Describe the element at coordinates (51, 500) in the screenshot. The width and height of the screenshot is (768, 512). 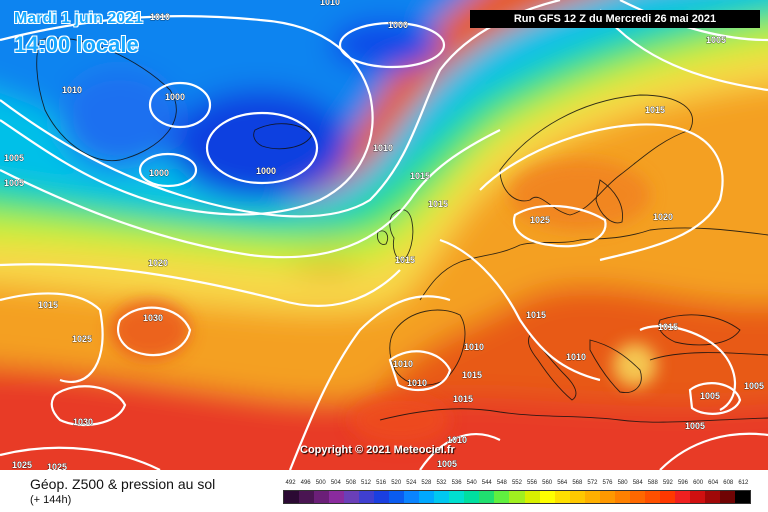
I see `forecast-lead-time: (+ 144h)` at that location.